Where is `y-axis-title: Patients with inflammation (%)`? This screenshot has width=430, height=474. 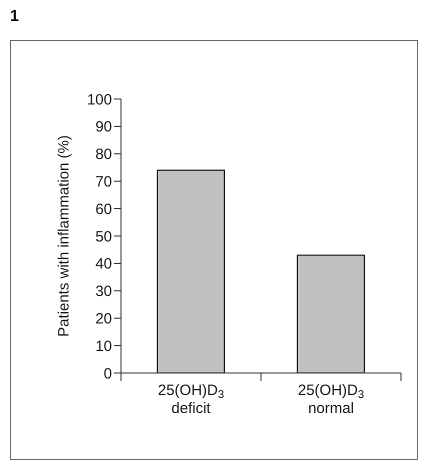
y-axis-title: Patients with inflammation (%) is located at coordinates (63, 236).